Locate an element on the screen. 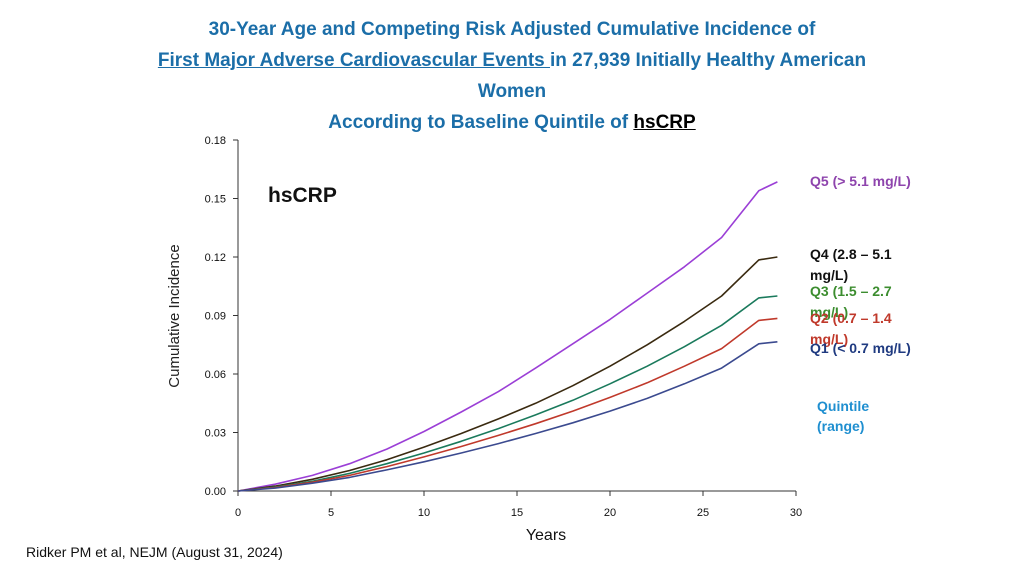 The width and height of the screenshot is (1024, 576). legend-q2: Q2 (0.7 – 1.4 mg/L) is located at coordinates (851, 328).